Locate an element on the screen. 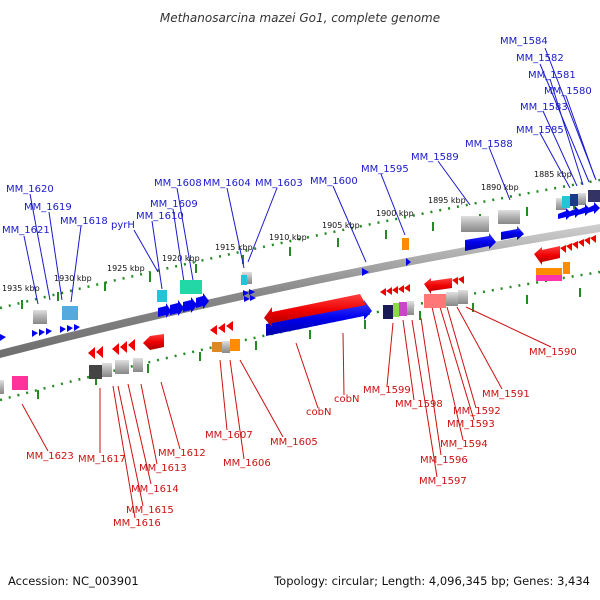 This screenshot has height=600, width=600. gene-label: MM_1606 is located at coordinates (247, 463).